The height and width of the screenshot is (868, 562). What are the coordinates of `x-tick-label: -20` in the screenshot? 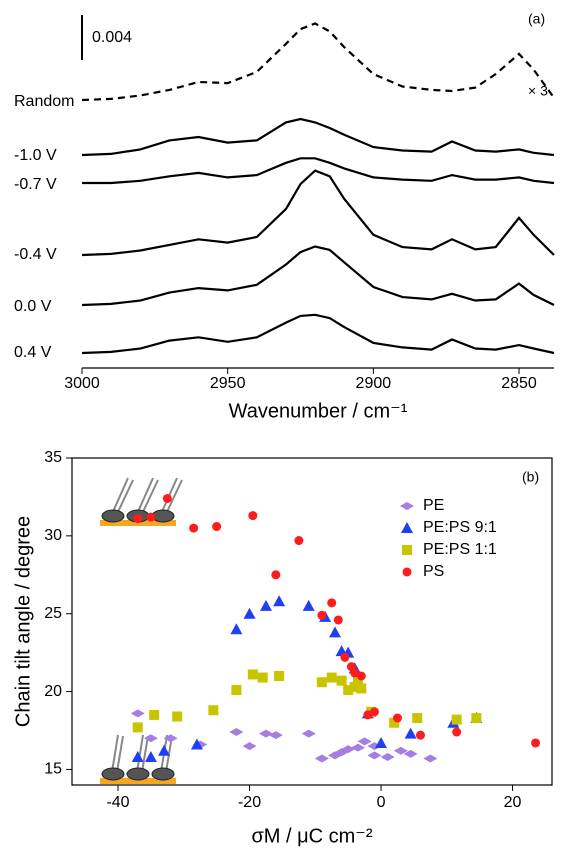 It's located at (249, 802).